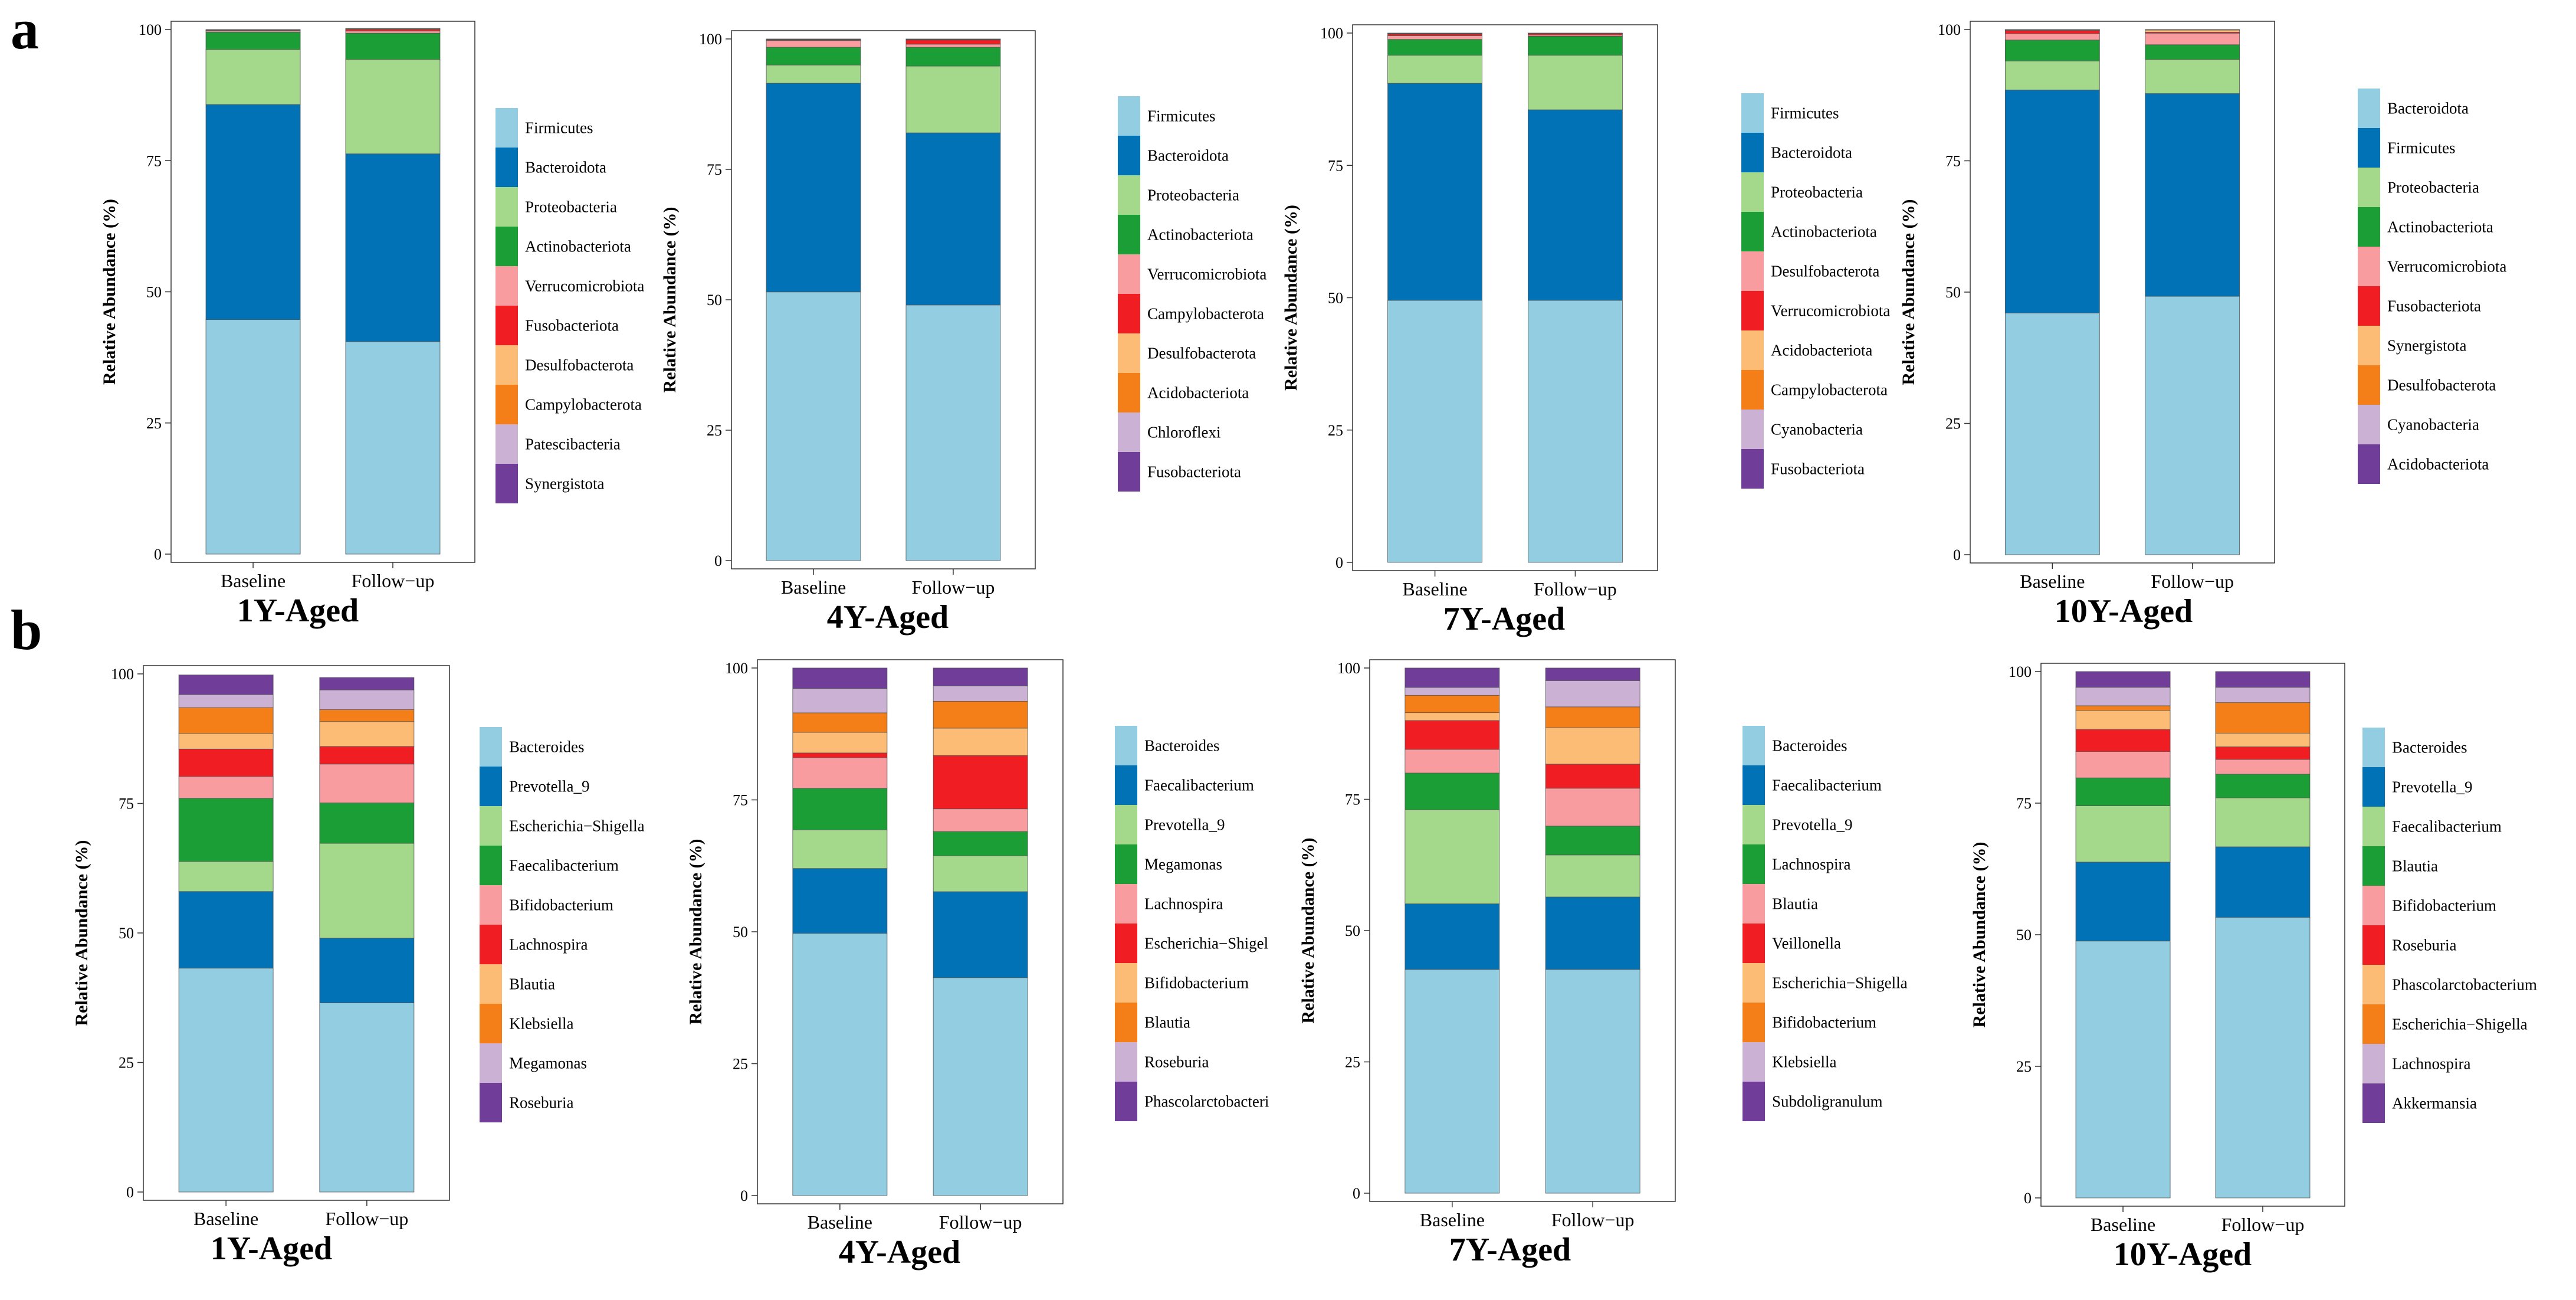 This screenshot has height=1300, width=2576. Describe the element at coordinates (1356, 1193) in the screenshot. I see `y-tick-label: 0` at that location.